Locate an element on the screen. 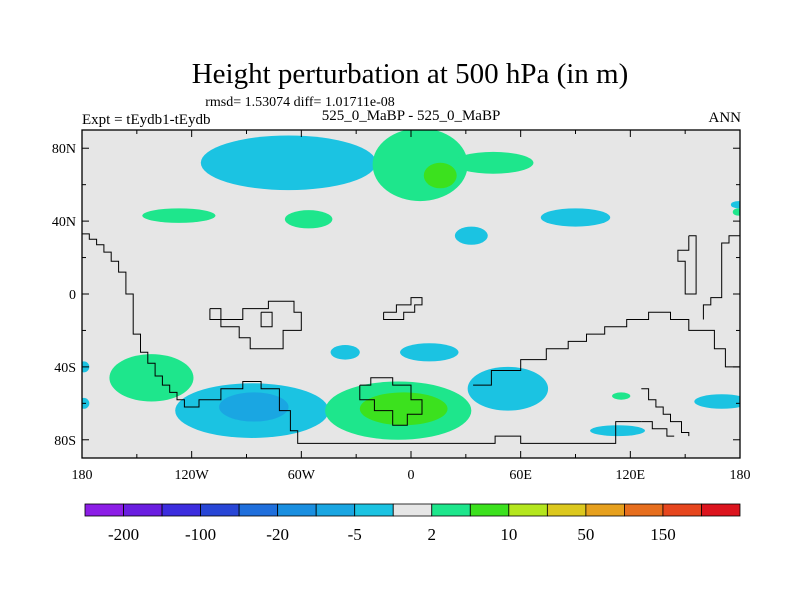  colorbar-label: -20 is located at coordinates (277, 534).